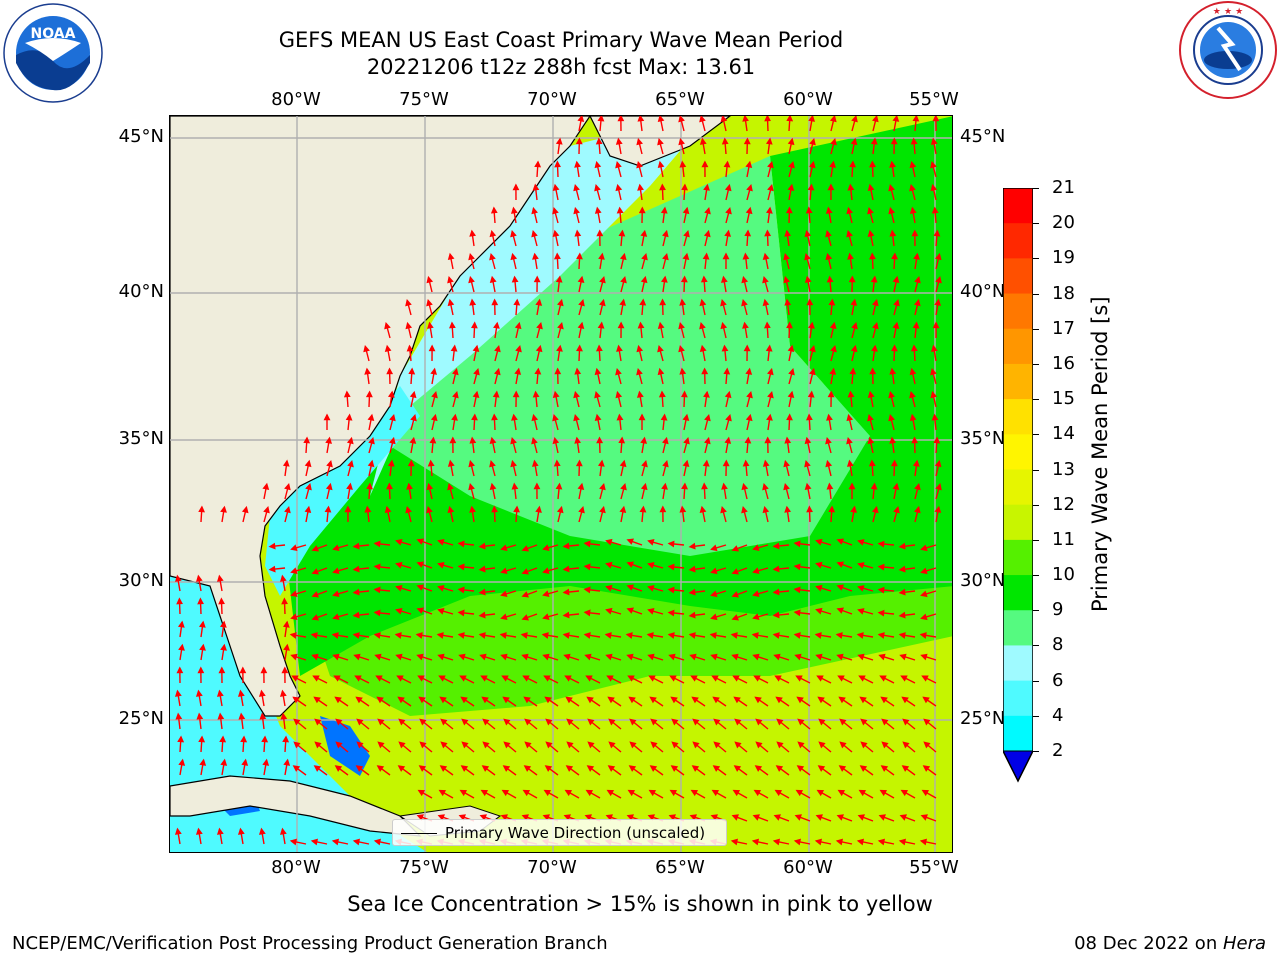 The height and width of the screenshot is (960, 1280). I want to click on footer-machine: Hera, so click(1244, 943).